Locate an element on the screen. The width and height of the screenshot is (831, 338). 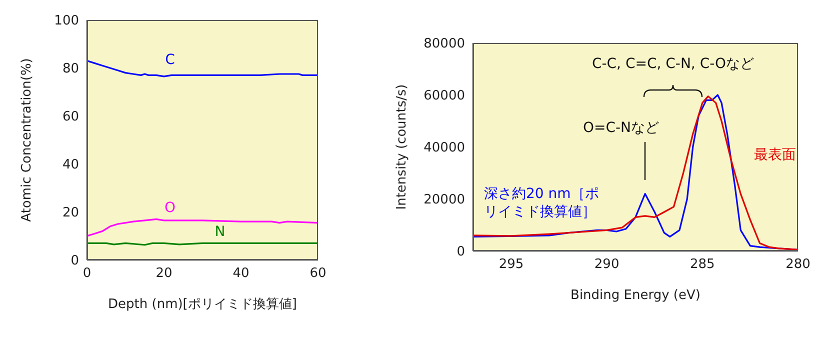
y-tick-label: 60 is located at coordinates (70, 117).